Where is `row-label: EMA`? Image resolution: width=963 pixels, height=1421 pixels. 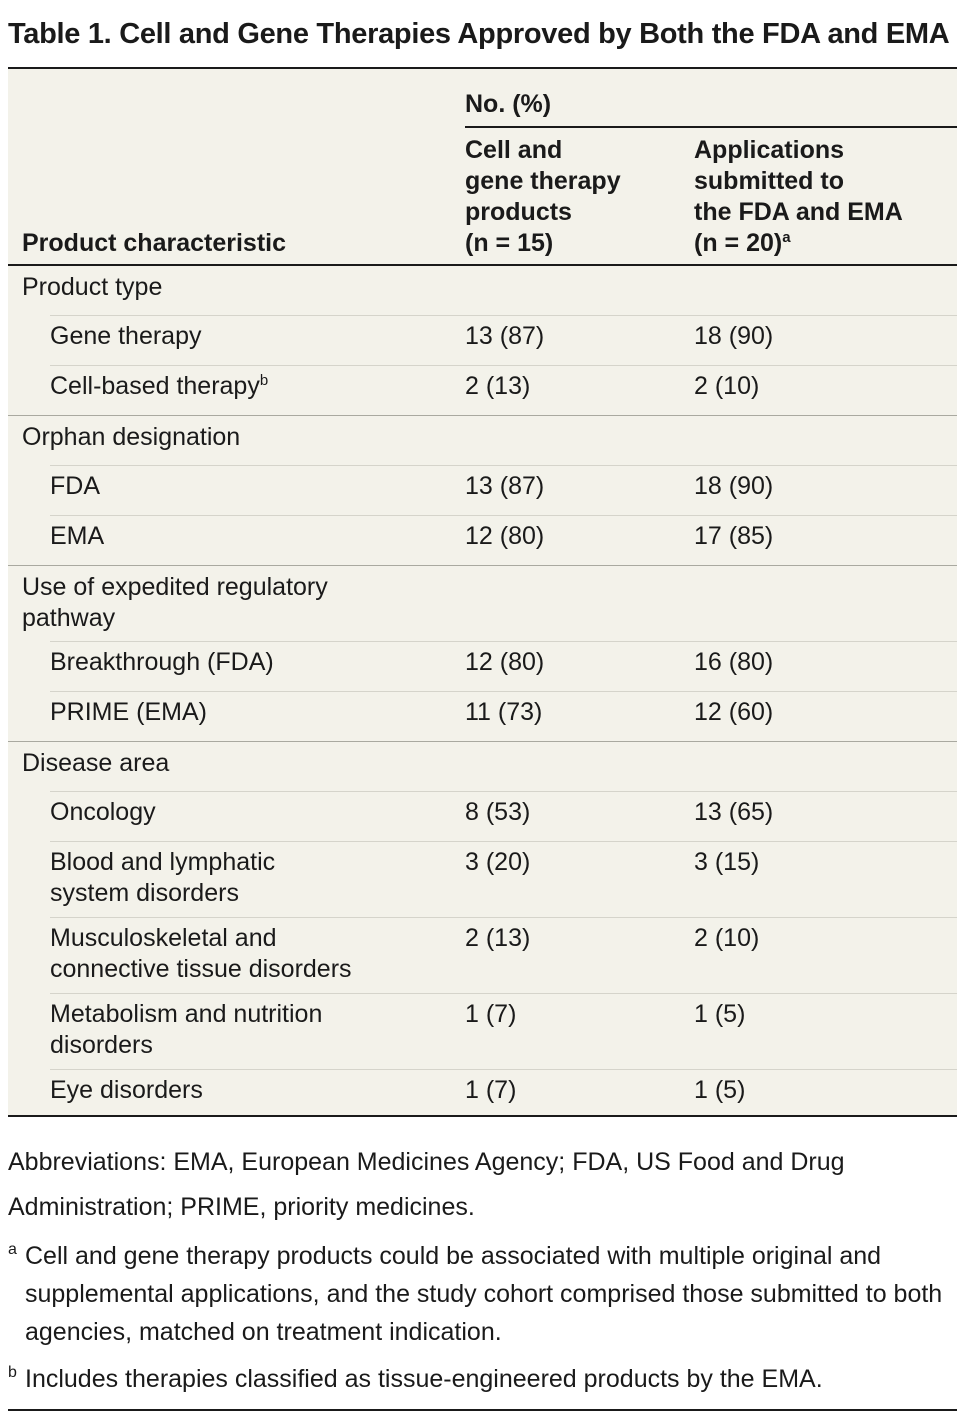 row-label: EMA is located at coordinates (77, 536).